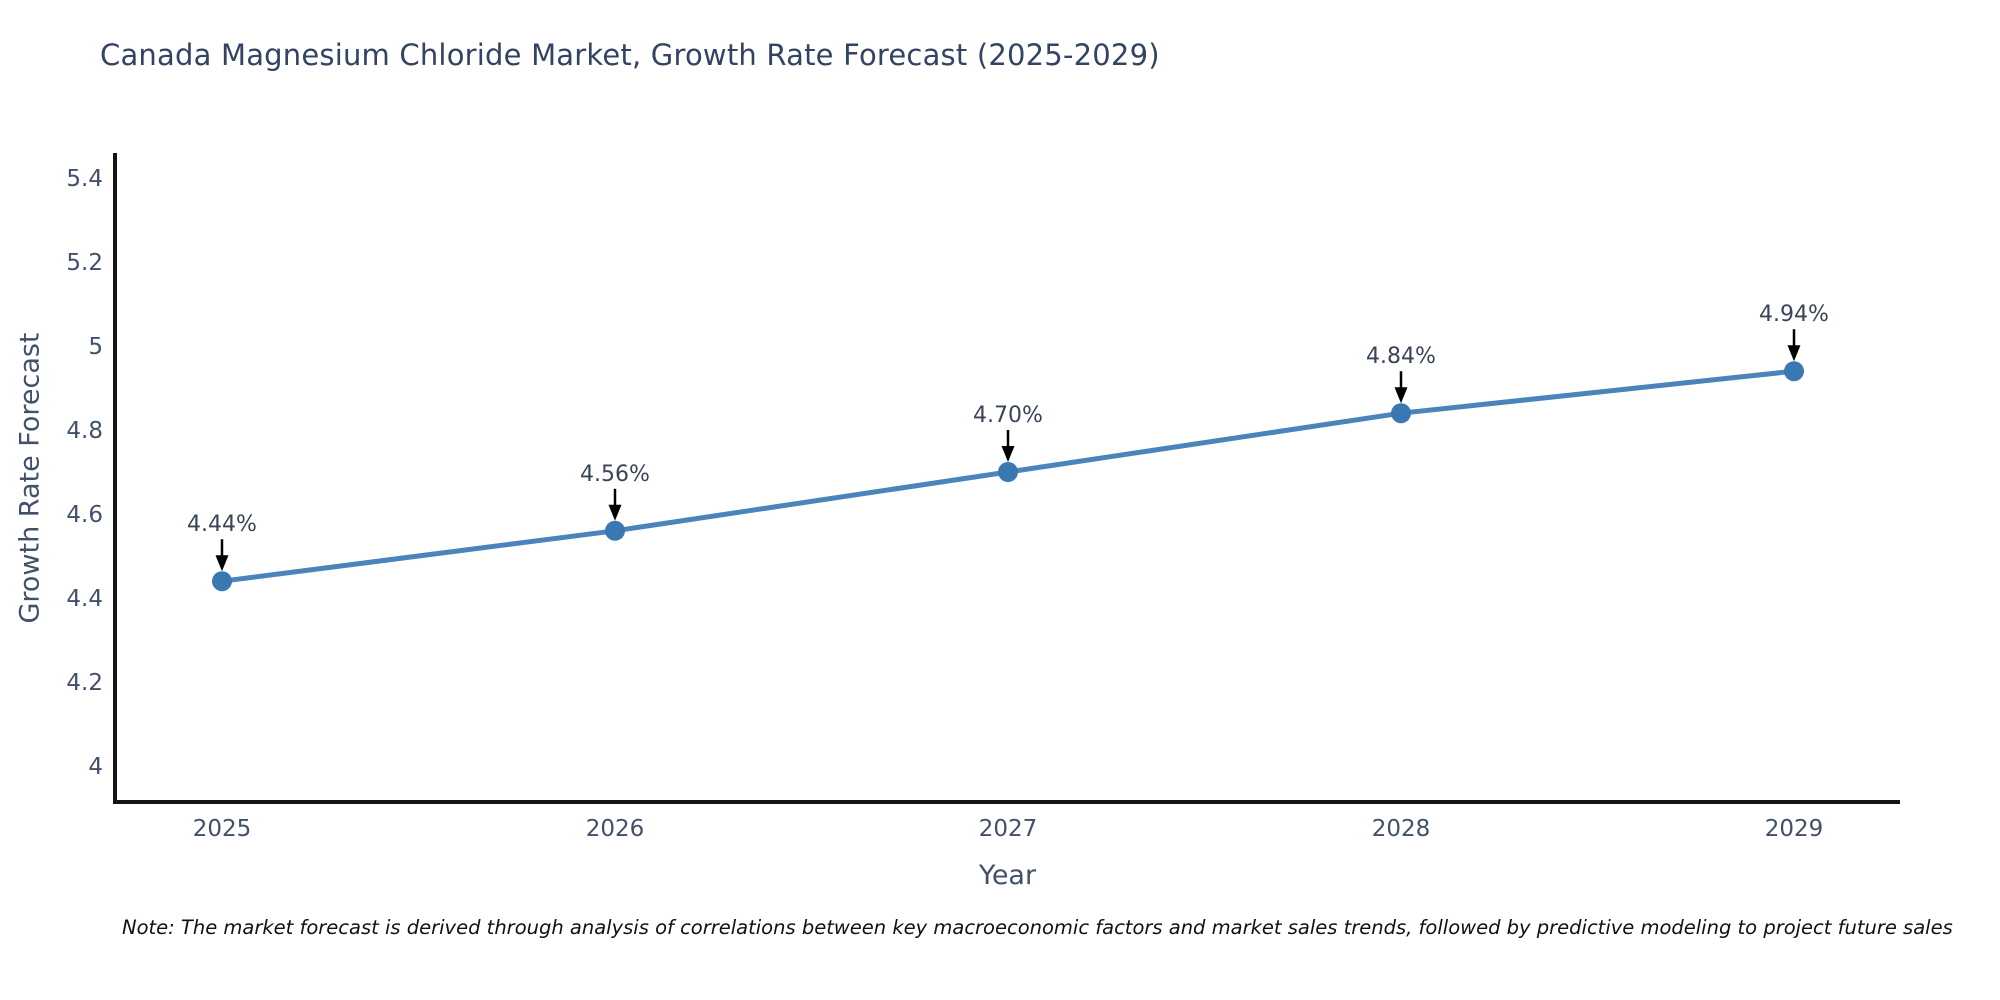 This screenshot has width=2000, height=1000. Describe the element at coordinates (1794, 829) in the screenshot. I see `x-tick-label: 2029` at that location.